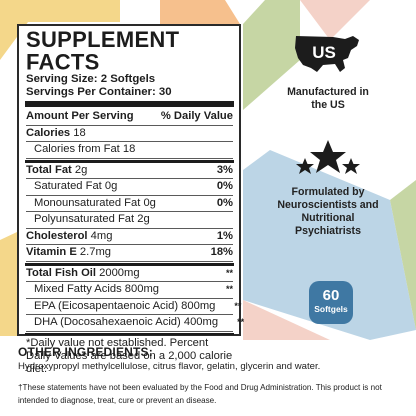  Describe the element at coordinates (126, 322) in the screenshot. I see `dha: DHA (Docosahexaenoic Acid) 400mg` at that location.